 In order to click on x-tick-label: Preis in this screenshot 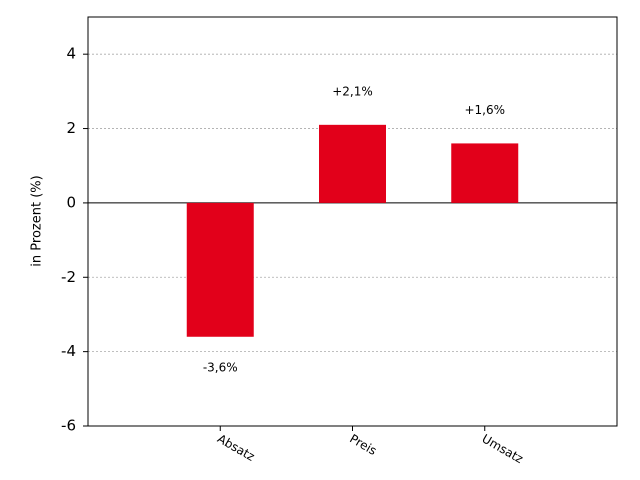, I will do `click(363, 445)`.